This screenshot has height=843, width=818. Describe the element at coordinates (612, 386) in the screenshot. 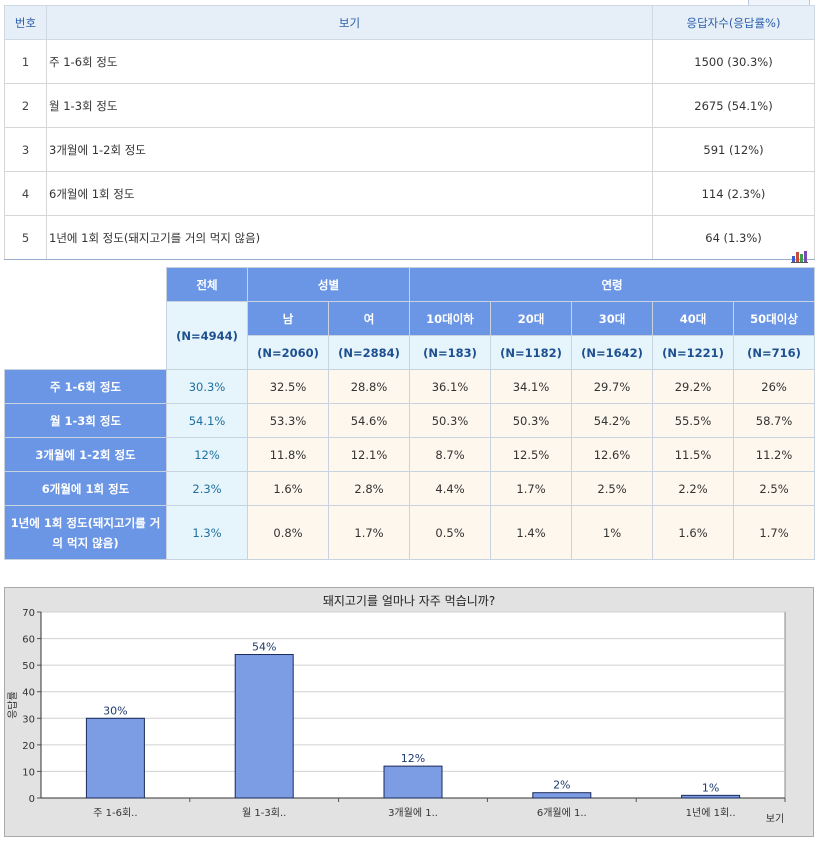

I see `cell-value: 29.7%` at that location.